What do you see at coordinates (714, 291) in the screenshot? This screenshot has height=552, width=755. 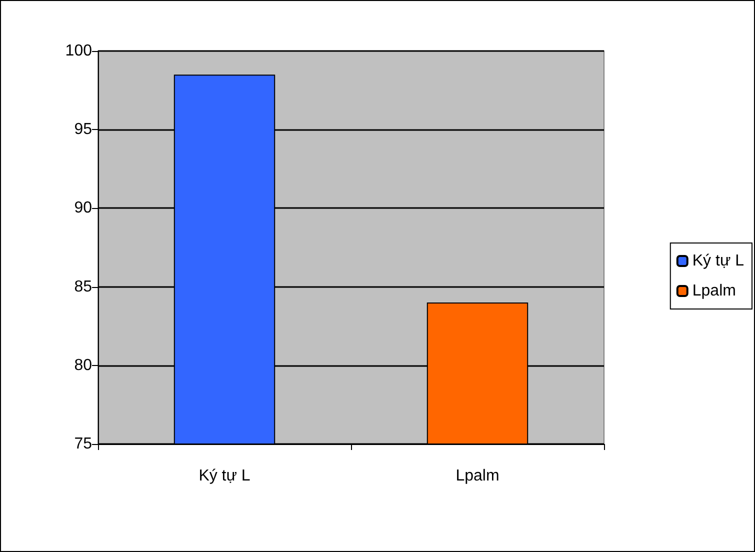 I see `legend-label: Lpalm` at bounding box center [714, 291].